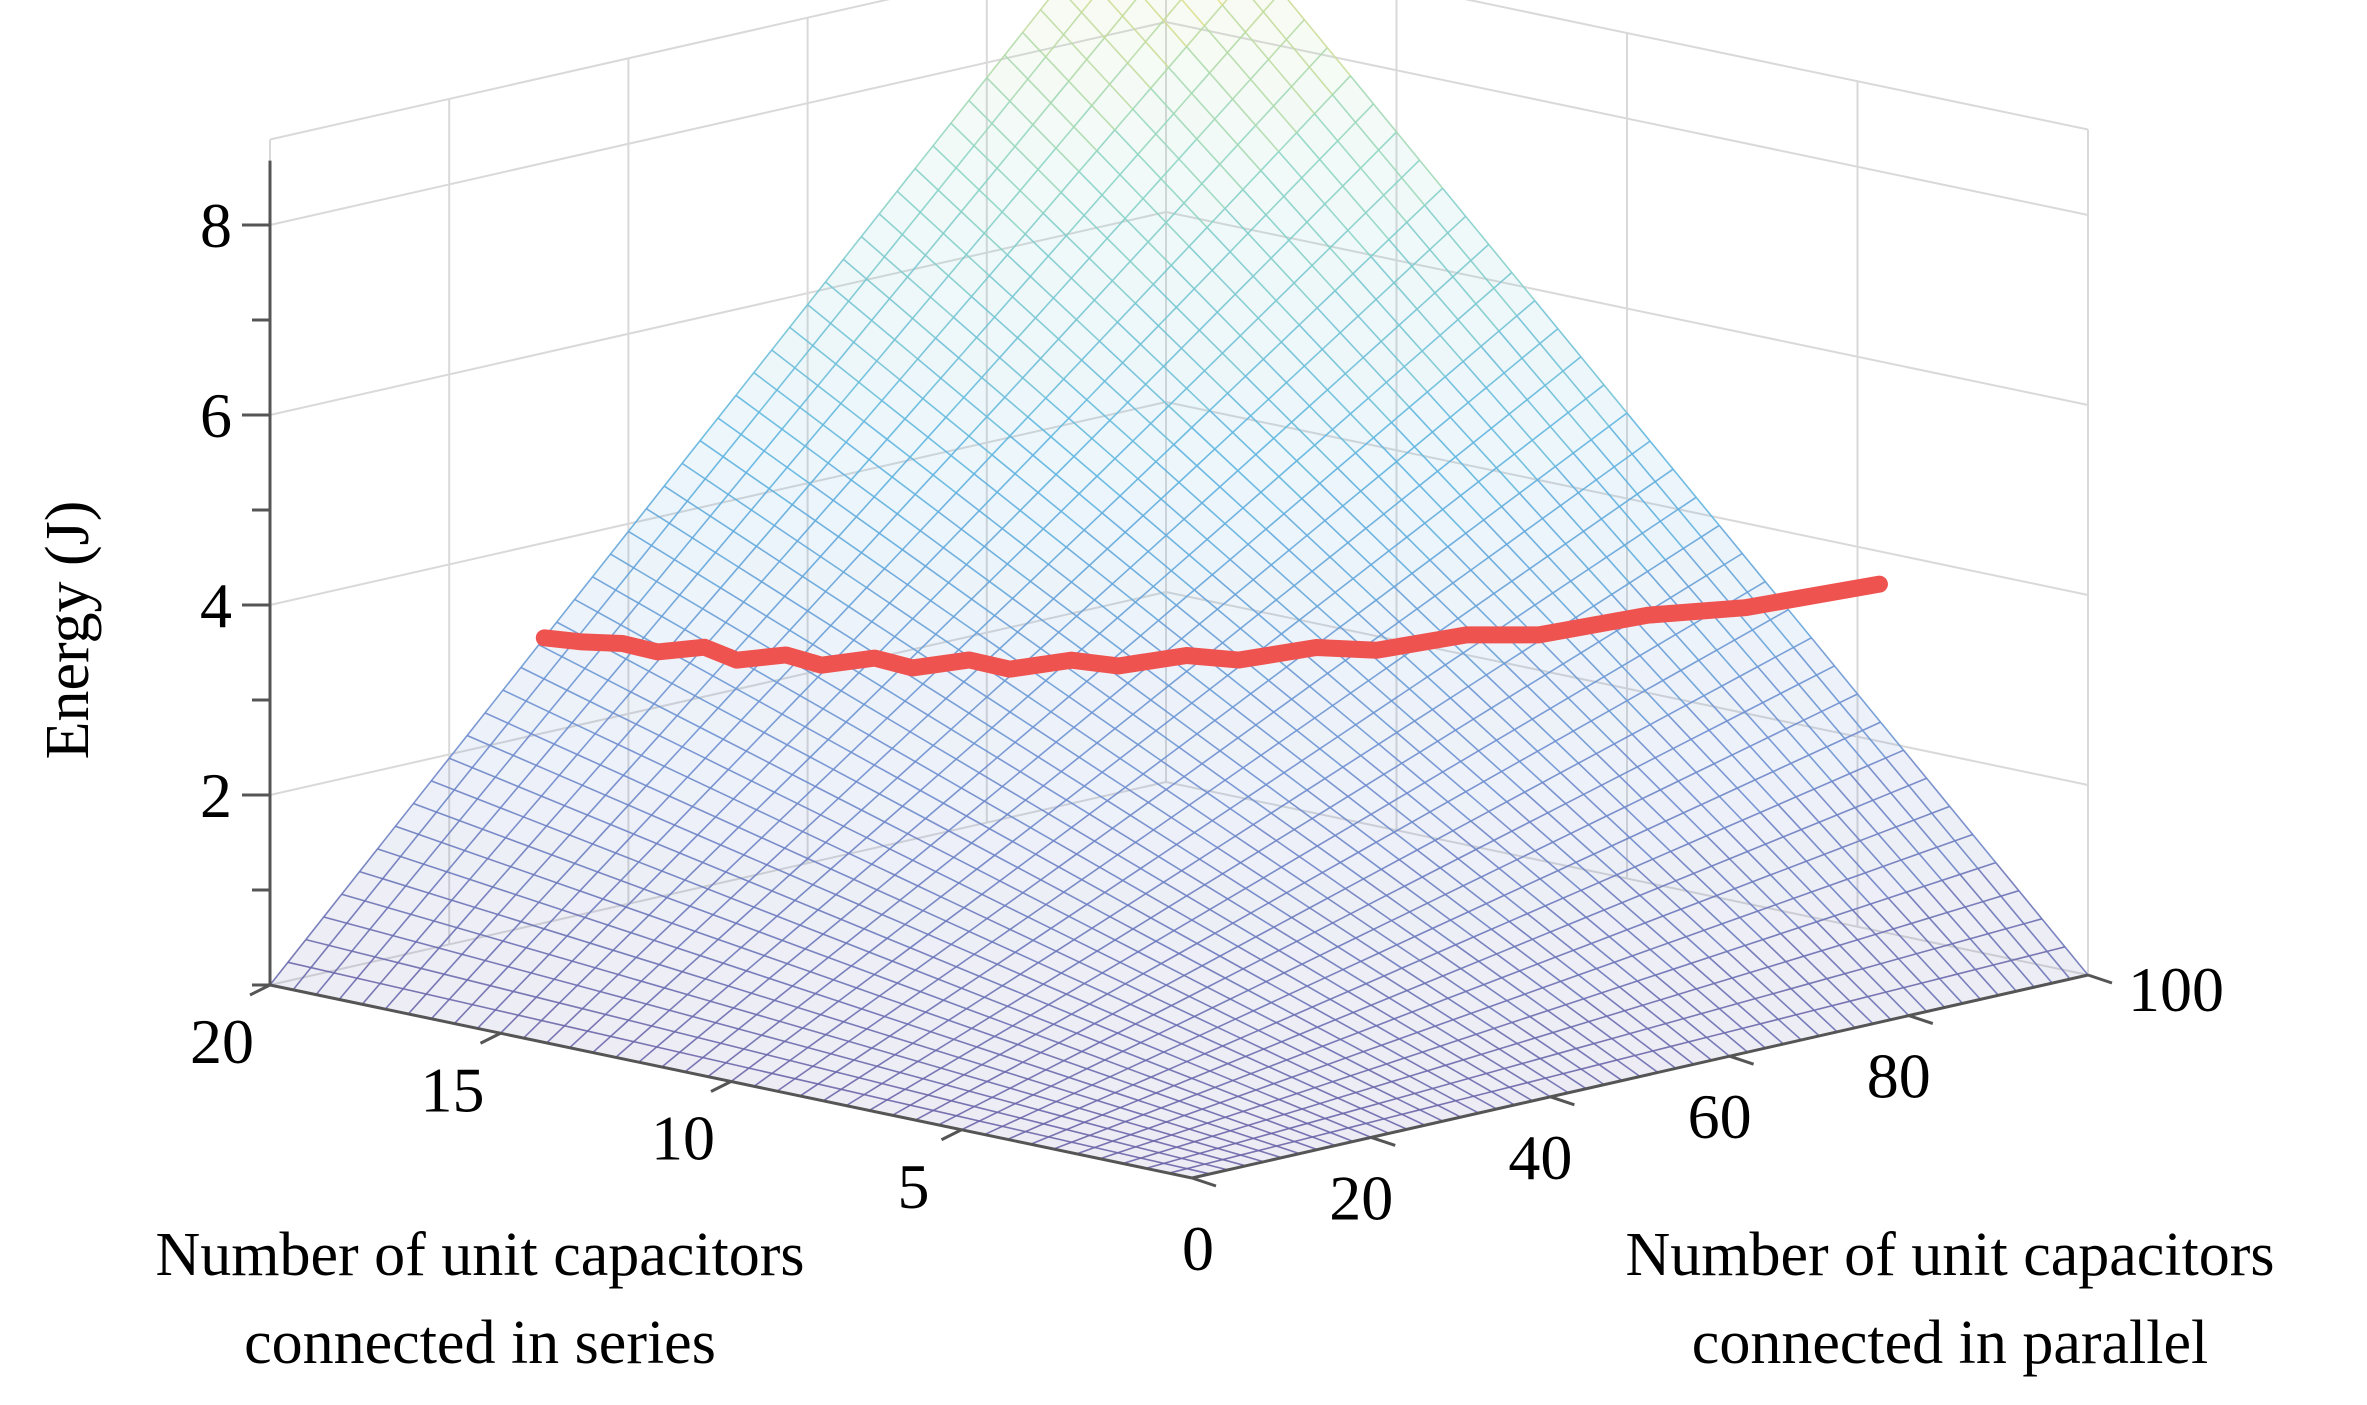  Describe the element at coordinates (1204, 1182) in the screenshot. I see `y-tick` at that location.